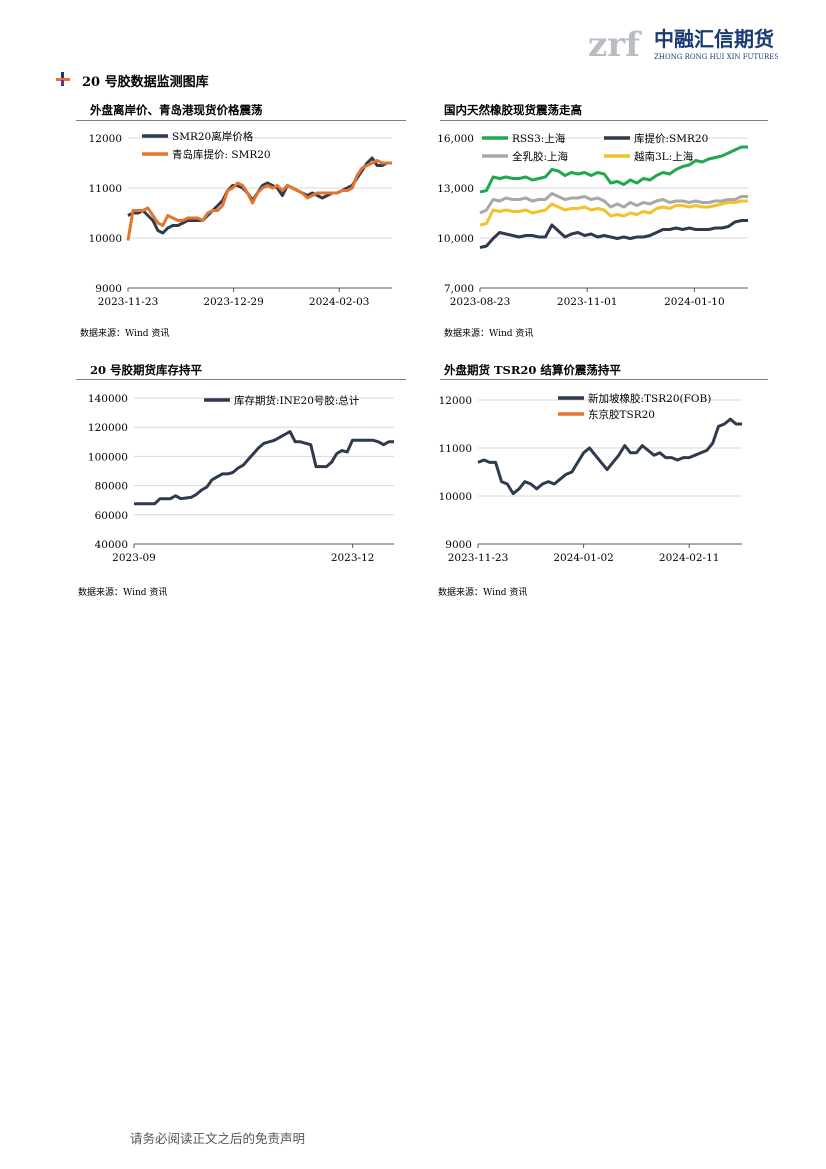  I want to click on legend-label: 新加坡橡胶:TSR20(FOB), so click(649, 398).